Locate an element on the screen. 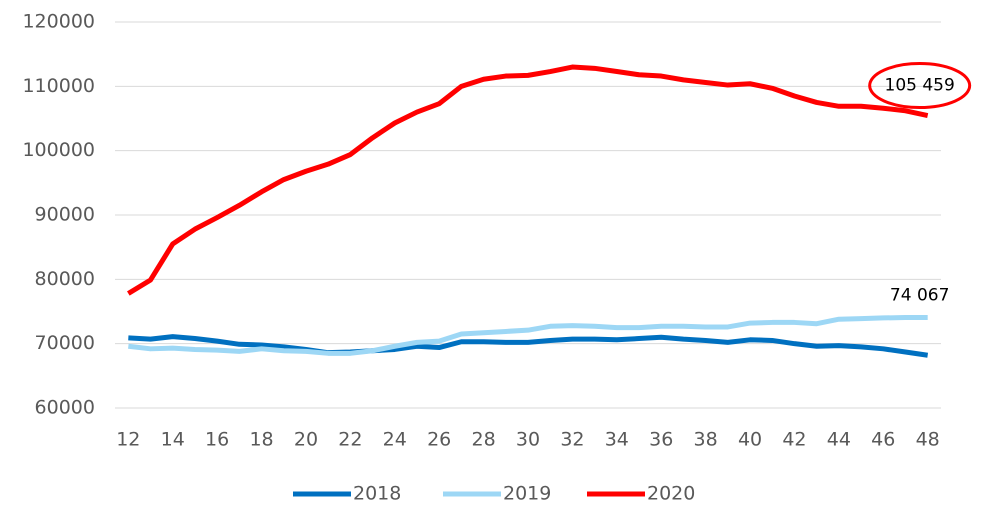 Image resolution: width=985 pixels, height=505 pixels. highlight-circle is located at coordinates (920, 86).